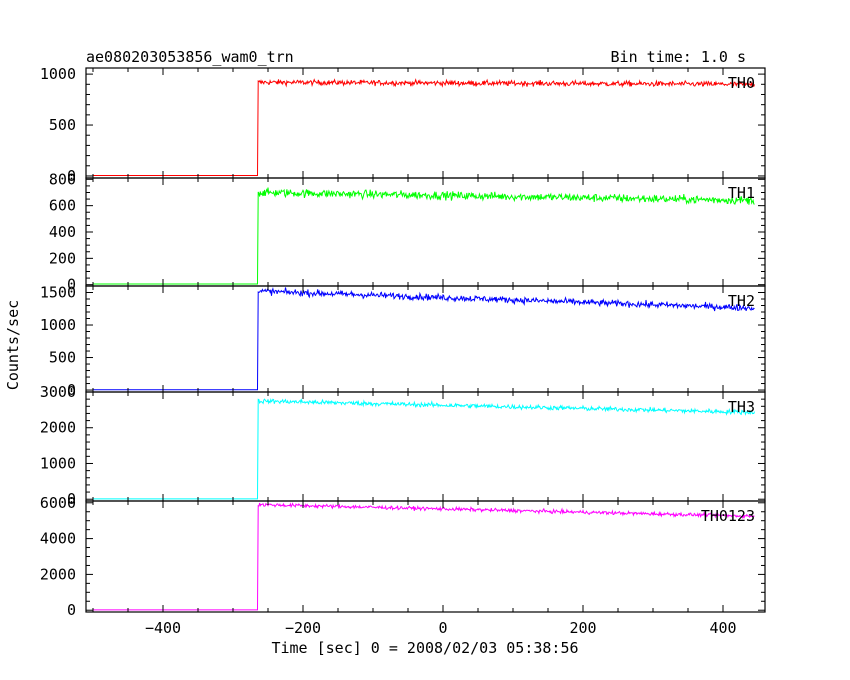  I want to click on x-axis: −400 −200 0 200 400, so click(441, 628).